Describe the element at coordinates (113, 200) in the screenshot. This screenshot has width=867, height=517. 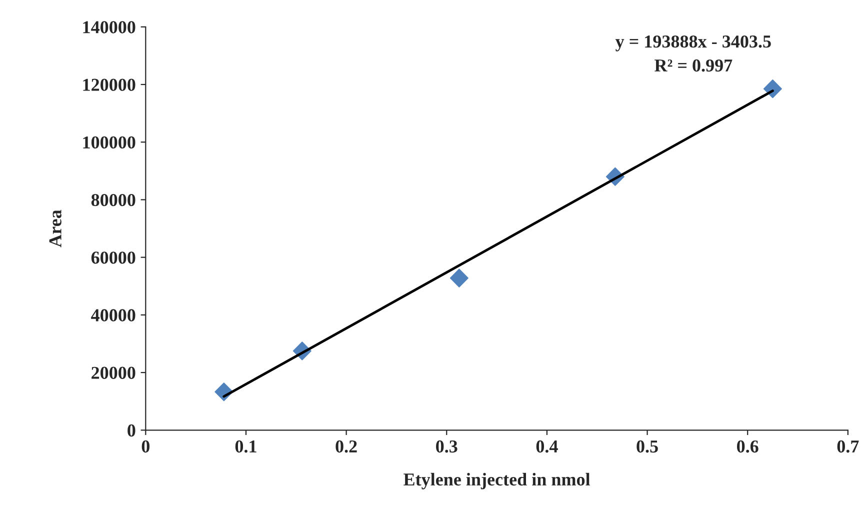
I see `y-tick-label: 80000` at that location.